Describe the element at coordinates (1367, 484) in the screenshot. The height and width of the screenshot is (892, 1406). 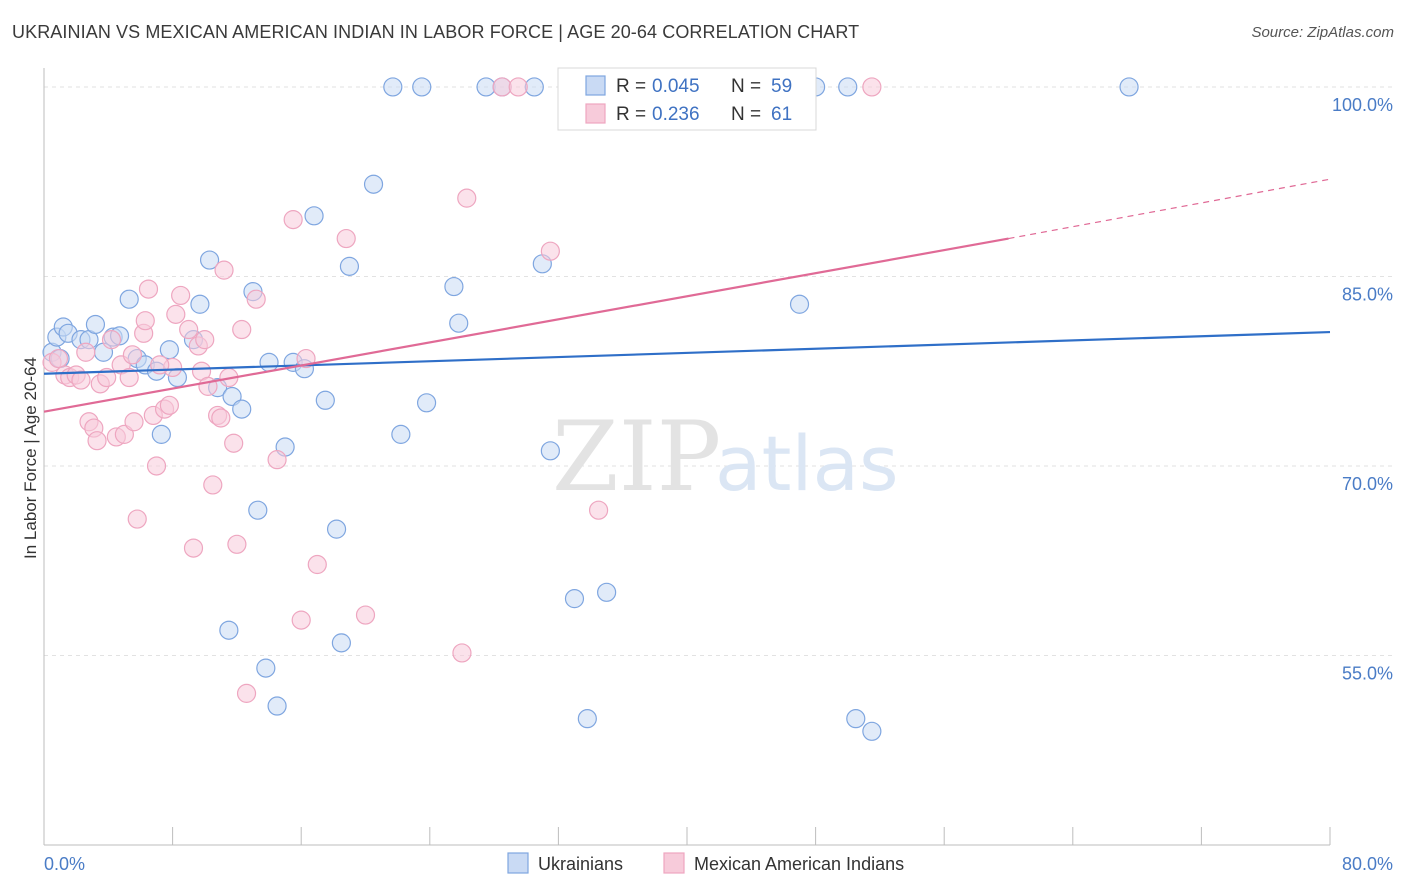
I see `y-tick-label: 70.0%` at that location.